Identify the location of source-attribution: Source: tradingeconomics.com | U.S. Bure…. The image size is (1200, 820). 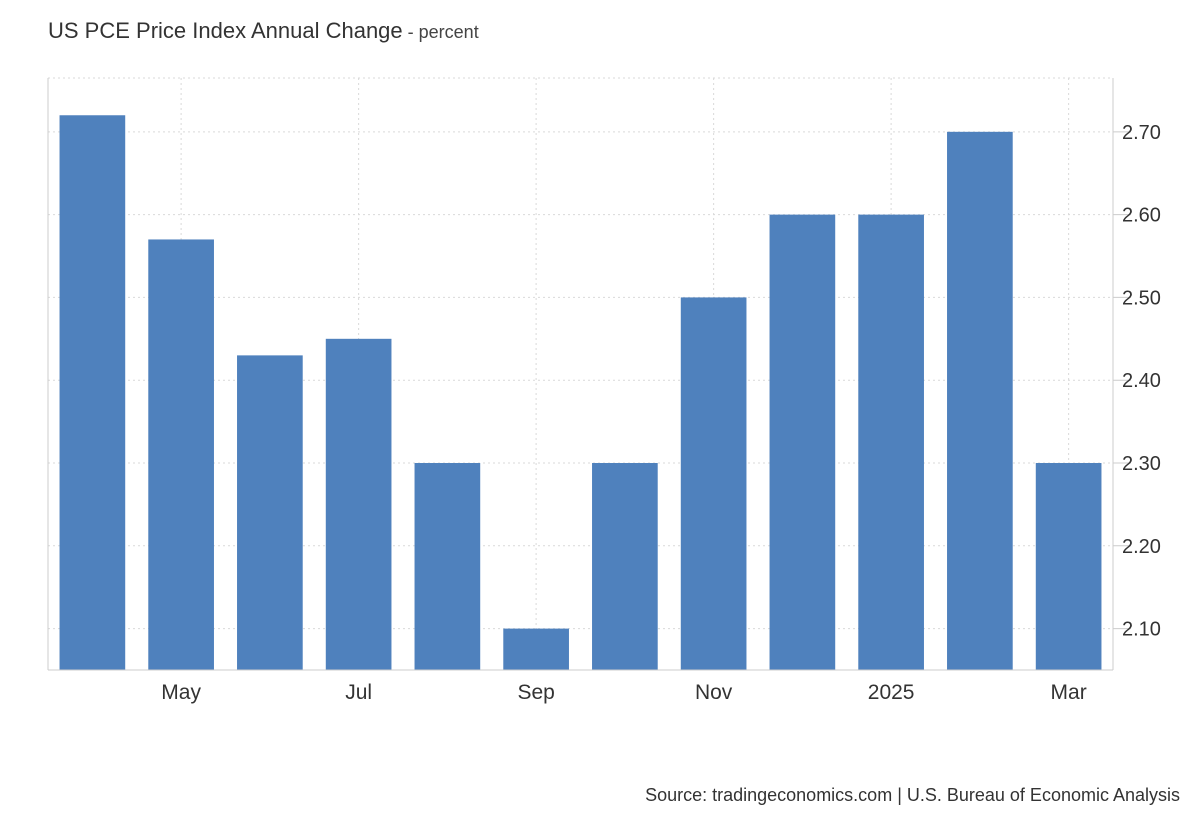
(912, 795).